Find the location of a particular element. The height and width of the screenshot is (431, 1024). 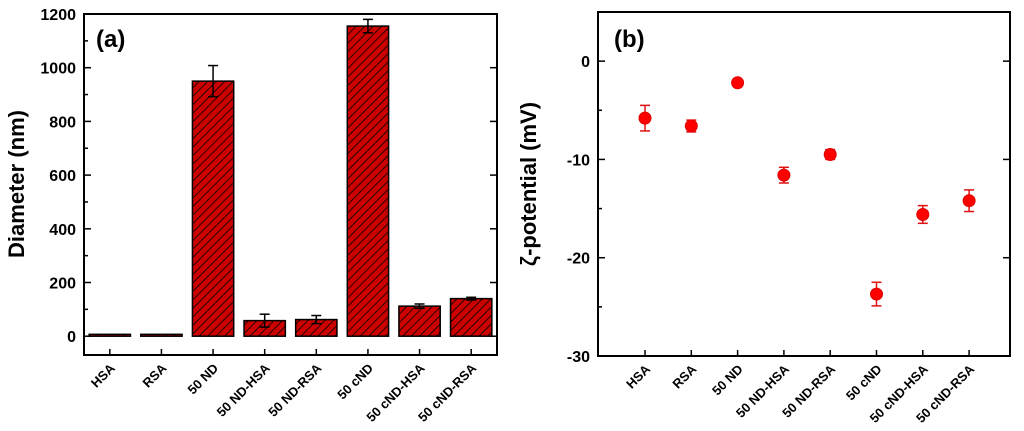

panel-a-y-tick-label: 600 is located at coordinates (62, 176).